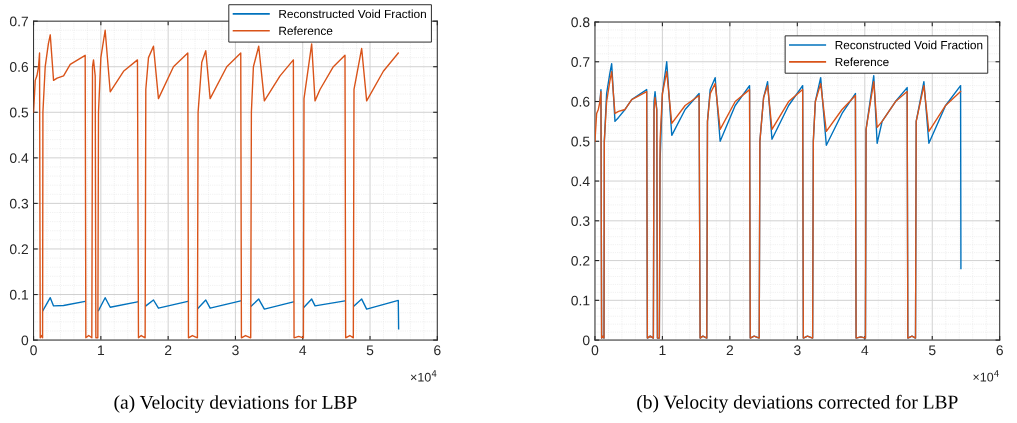  Describe the element at coordinates (580, 22) in the screenshot. I see `y-tick-label: 0.8` at that location.